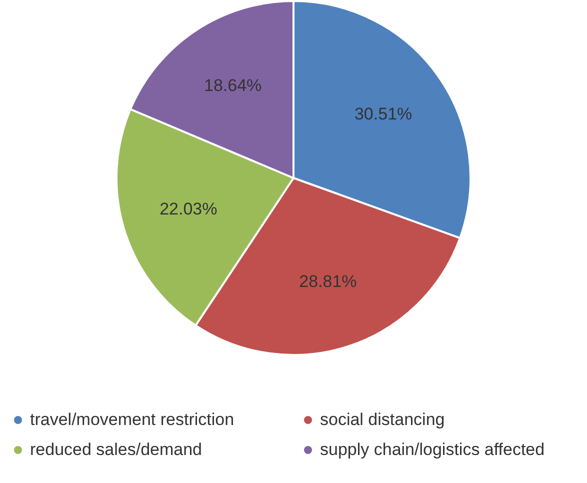  Describe the element at coordinates (328, 281) in the screenshot. I see `data-label: 28.81%` at that location.